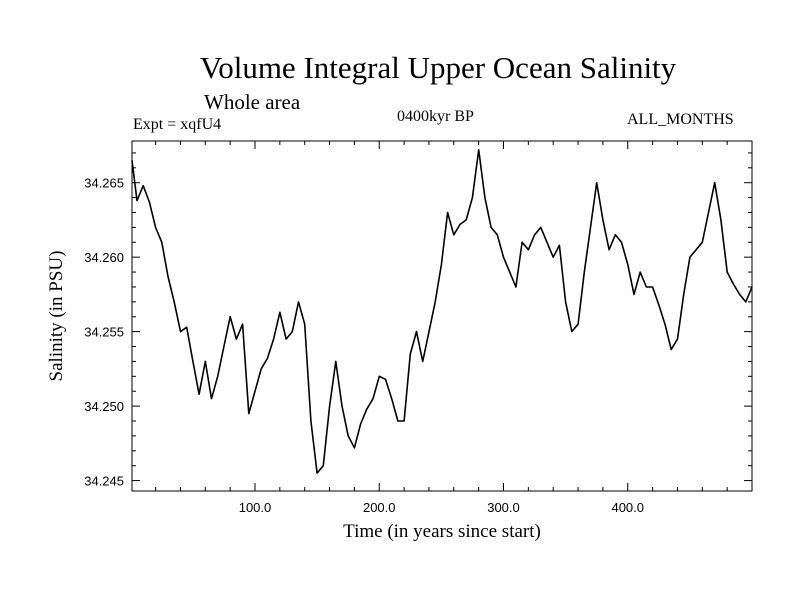 This screenshot has width=800, height=600. What do you see at coordinates (104, 481) in the screenshot?
I see `y-tick-label: 34.245` at bounding box center [104, 481].